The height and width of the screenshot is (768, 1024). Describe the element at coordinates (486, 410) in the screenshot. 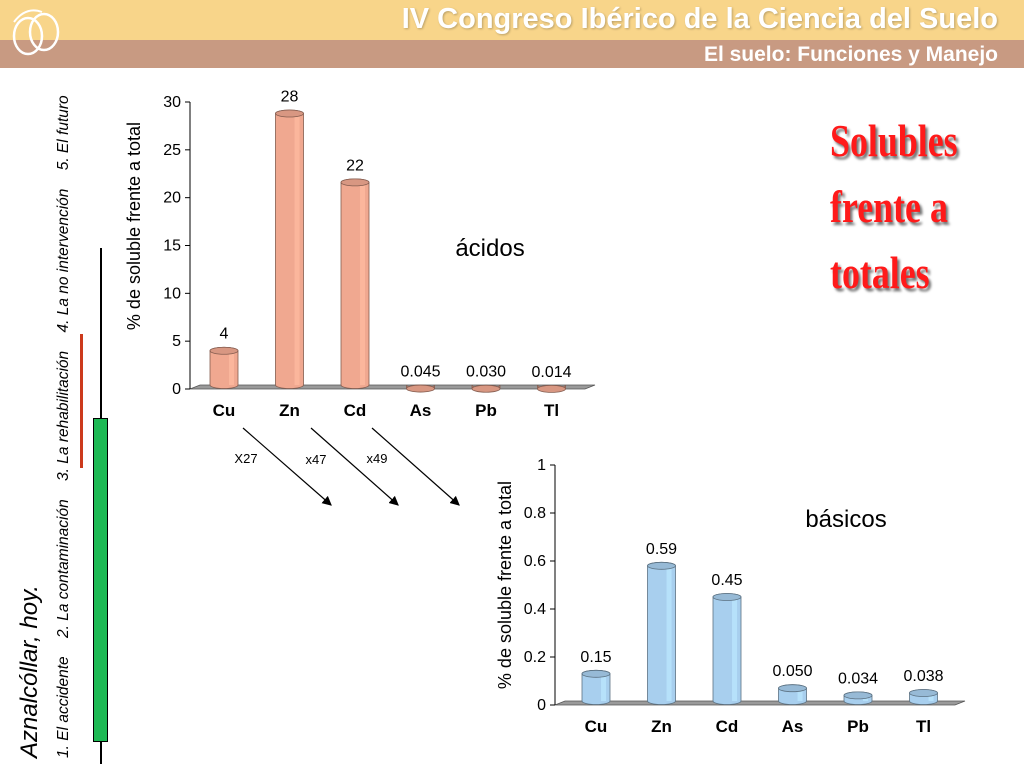

I see `acid-category-label: Pb` at that location.